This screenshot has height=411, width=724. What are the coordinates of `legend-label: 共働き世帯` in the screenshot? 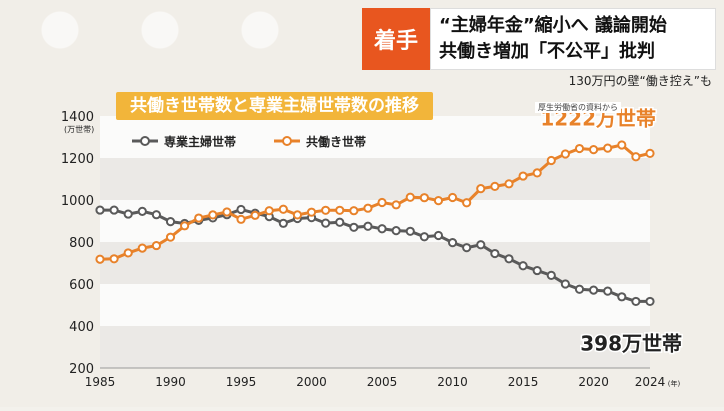 It's located at (336, 141).